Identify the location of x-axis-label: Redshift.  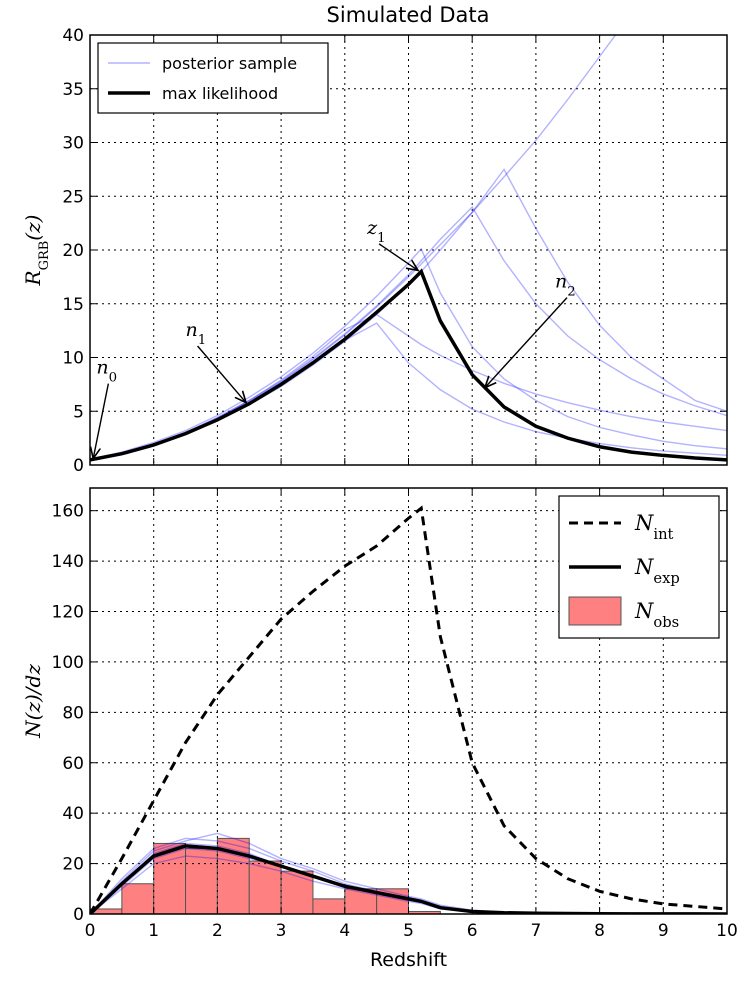
(408, 960).